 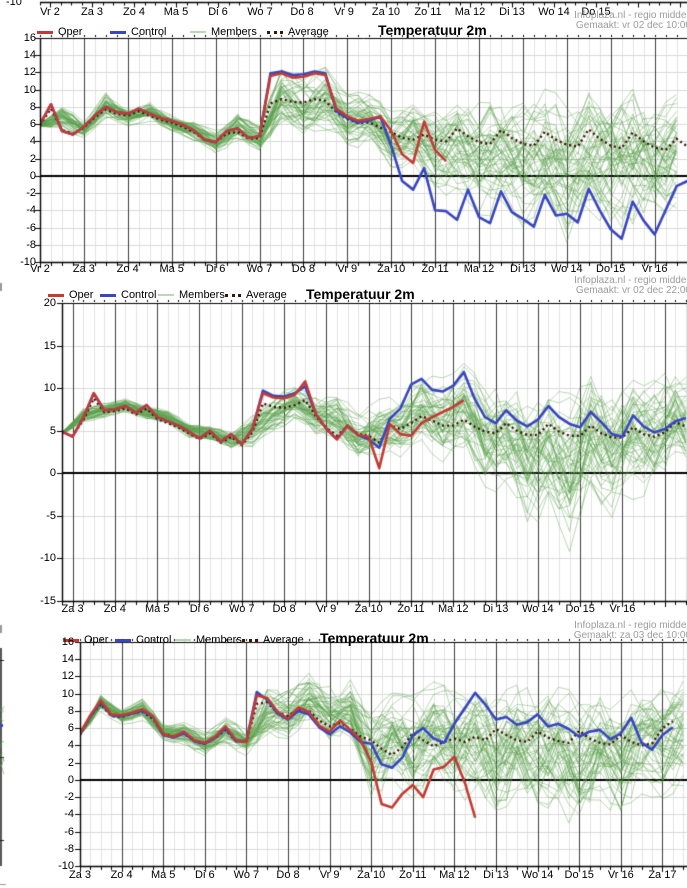 What do you see at coordinates (40, 269) in the screenshot?
I see `c1-x-tick-label: Vr 2` at bounding box center [40, 269].